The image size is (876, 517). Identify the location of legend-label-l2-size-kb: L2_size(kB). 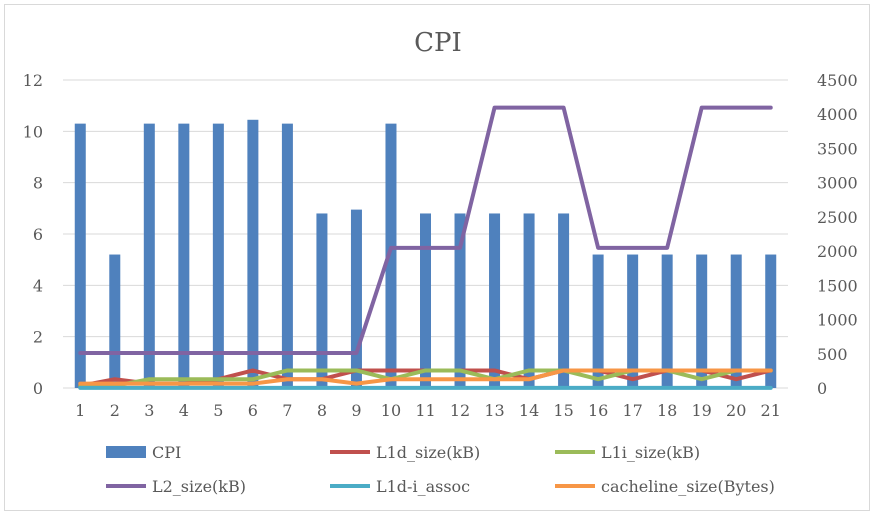
(199, 486).